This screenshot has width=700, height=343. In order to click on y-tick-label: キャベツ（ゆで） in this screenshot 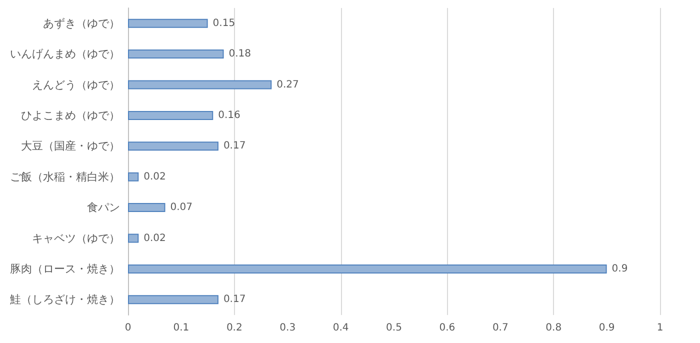, I will do `click(76, 238)`.